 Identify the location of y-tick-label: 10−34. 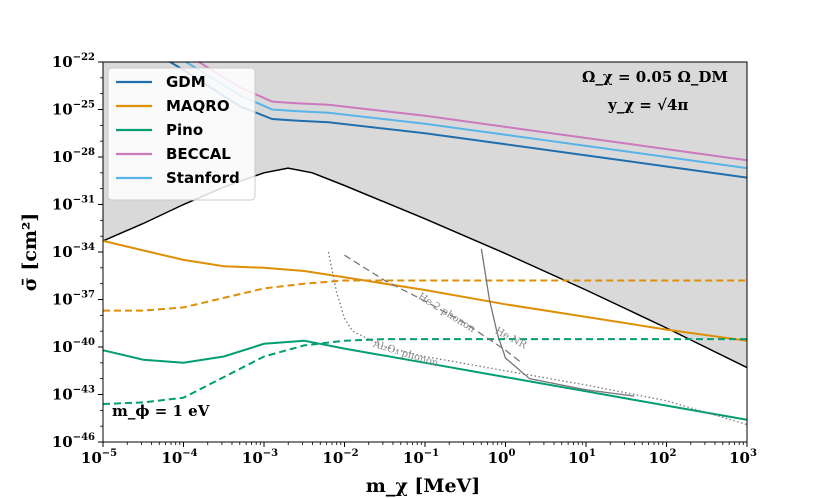
(73, 251).